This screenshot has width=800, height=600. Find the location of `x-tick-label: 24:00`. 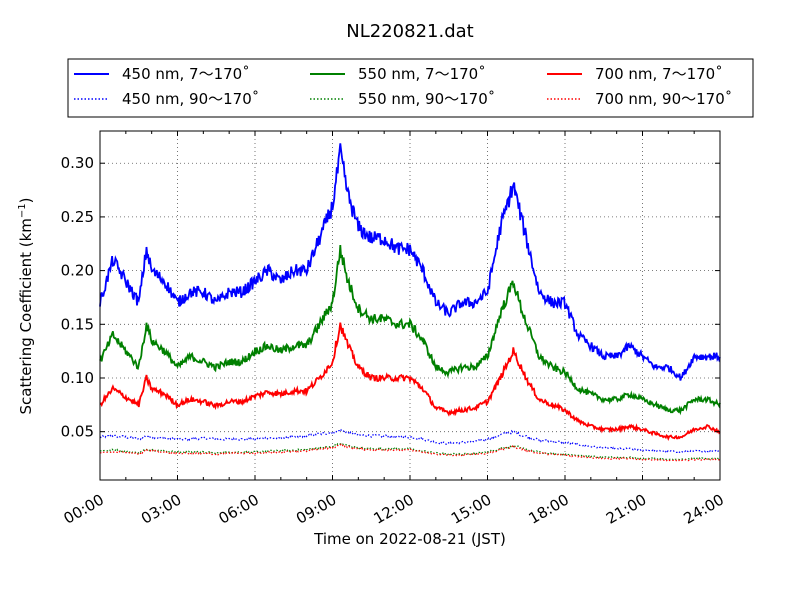

x-tick-label: 24:00 is located at coordinates (704, 509).